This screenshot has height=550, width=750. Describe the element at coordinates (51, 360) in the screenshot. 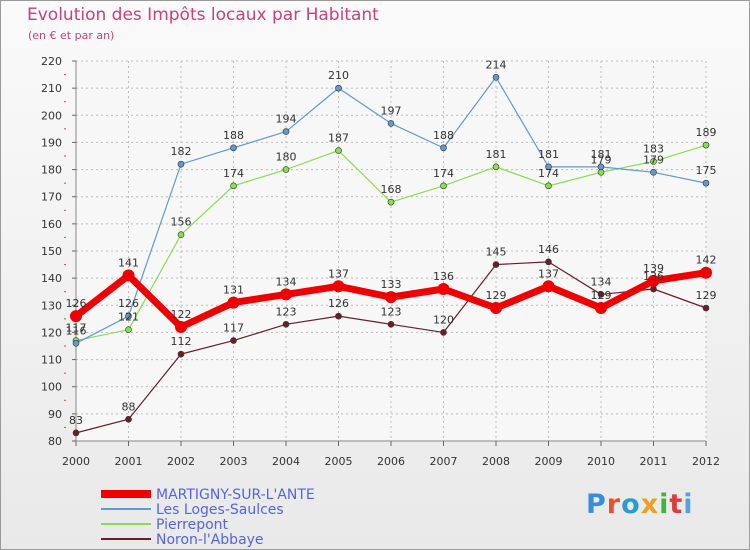

I see `y-tick-label: 110` at that location.